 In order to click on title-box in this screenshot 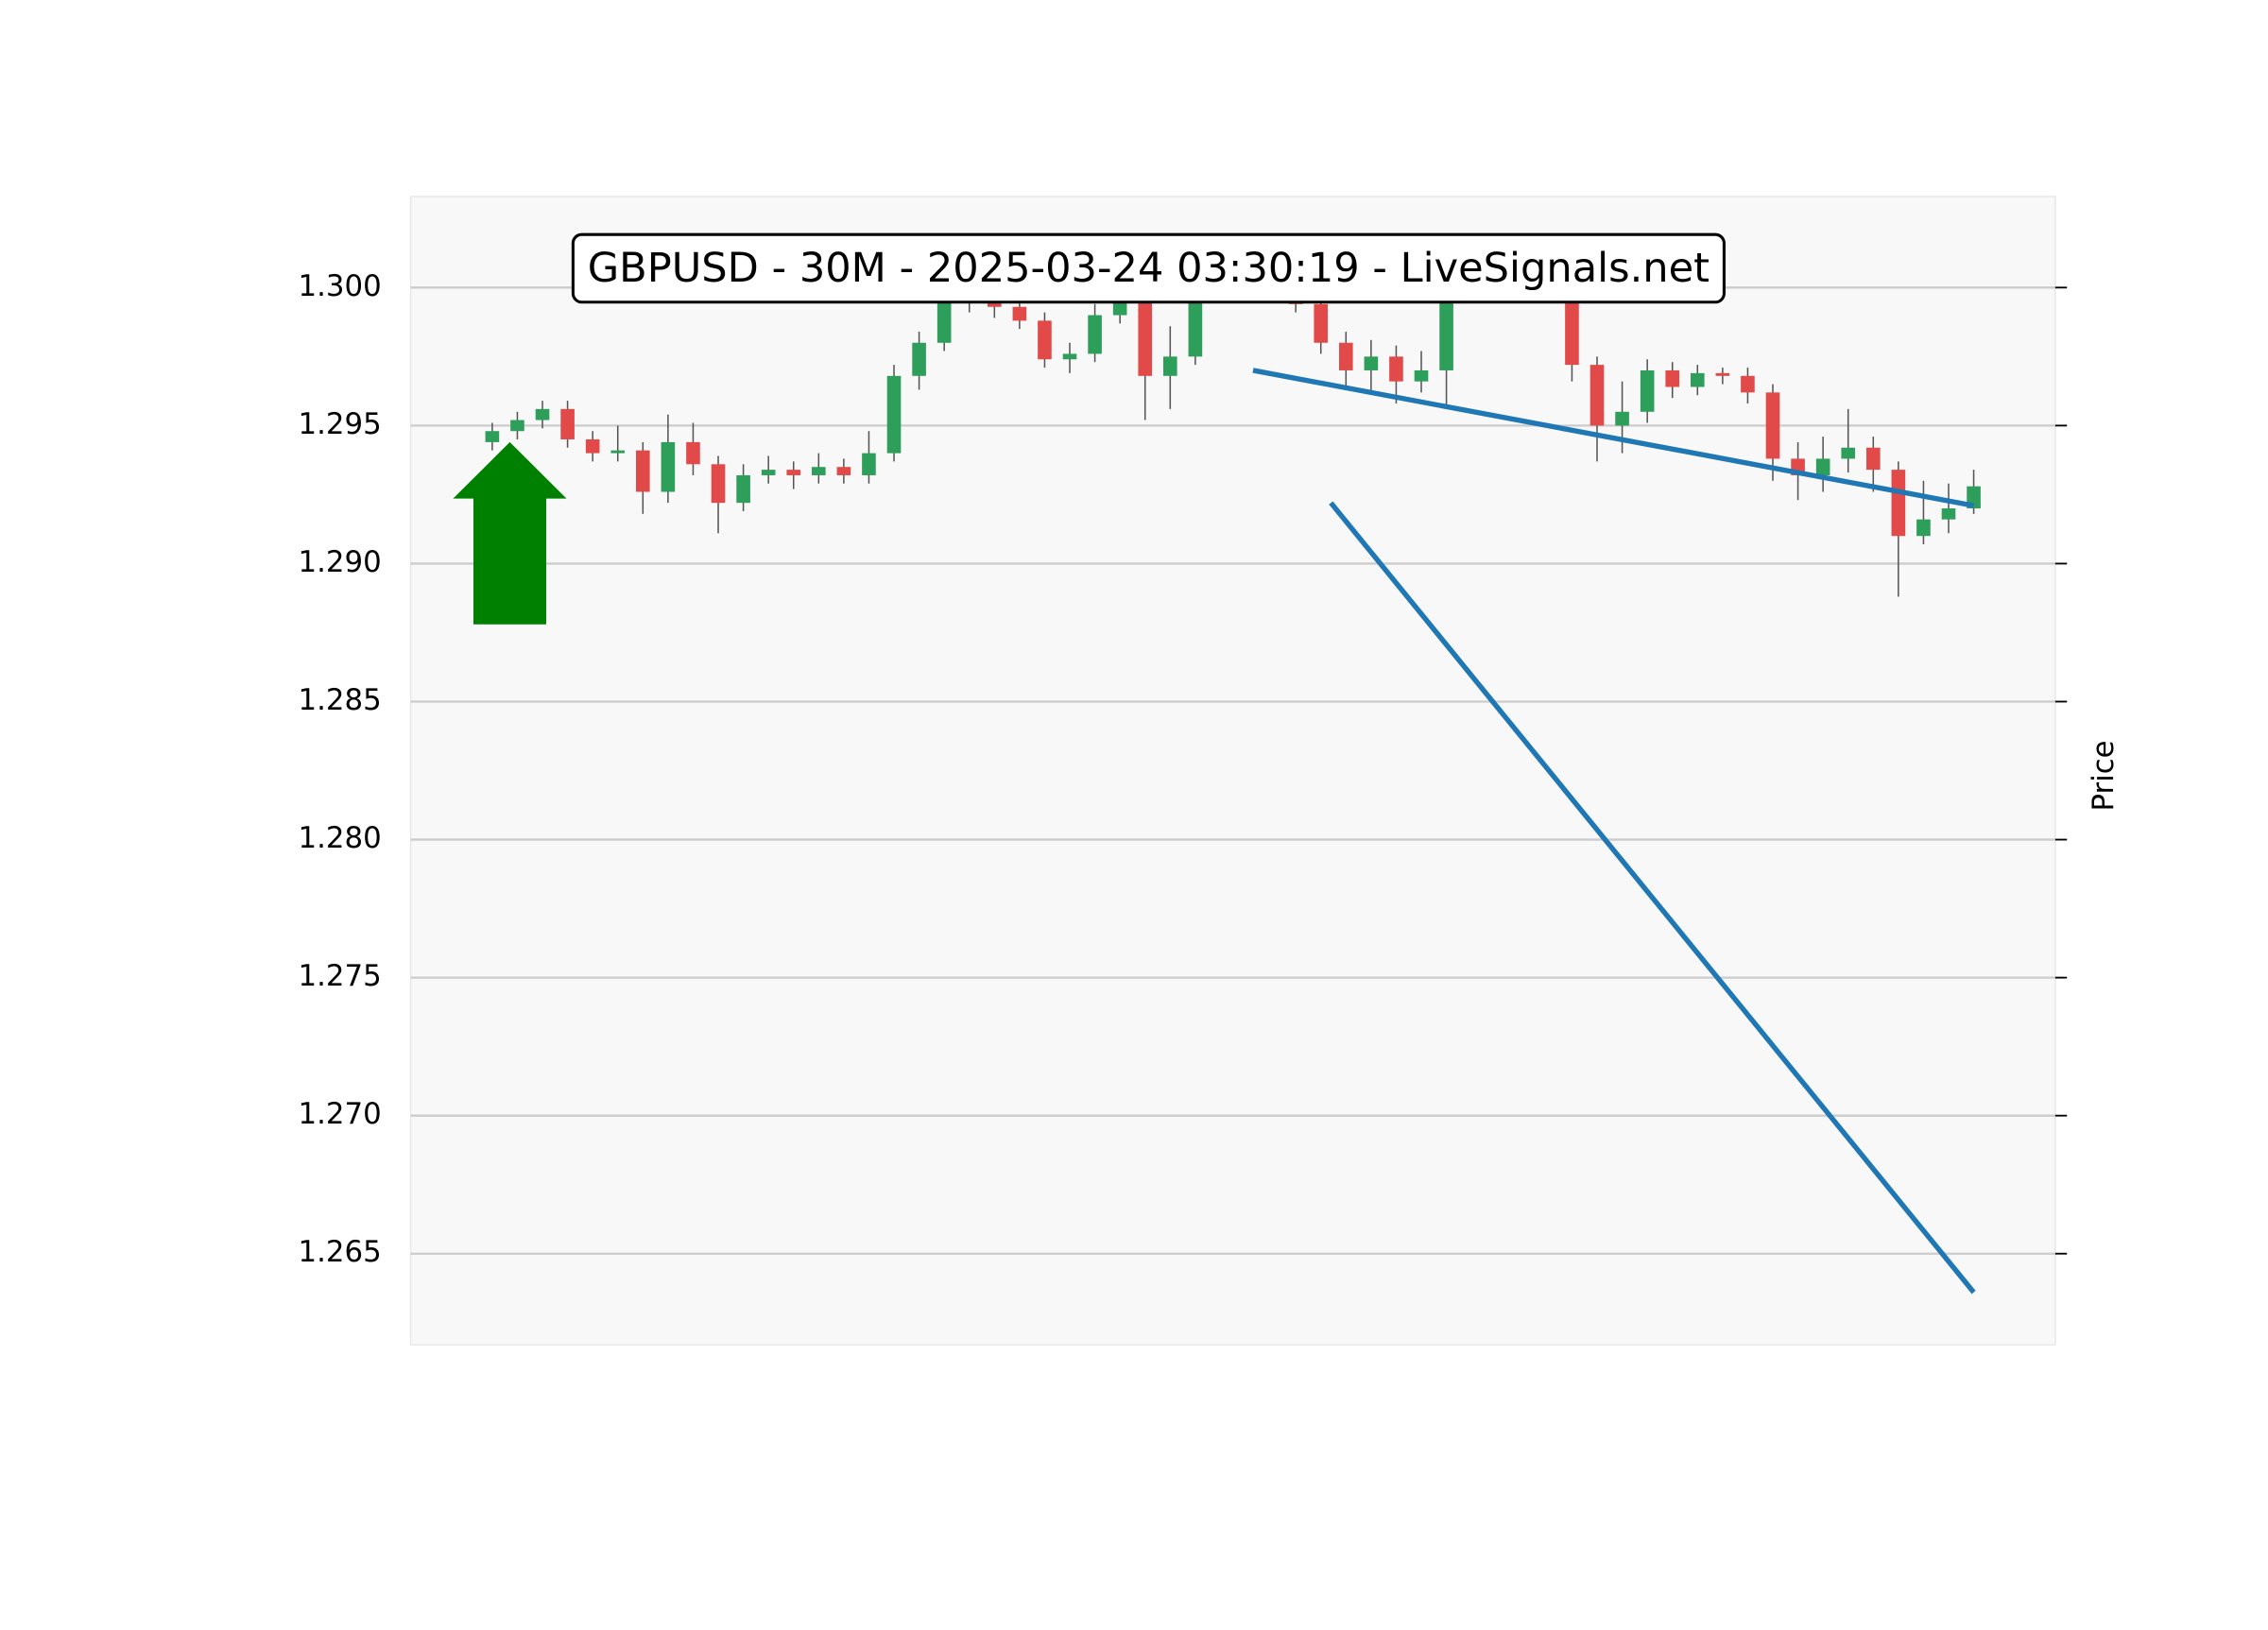, I will do `click(1148, 268)`.